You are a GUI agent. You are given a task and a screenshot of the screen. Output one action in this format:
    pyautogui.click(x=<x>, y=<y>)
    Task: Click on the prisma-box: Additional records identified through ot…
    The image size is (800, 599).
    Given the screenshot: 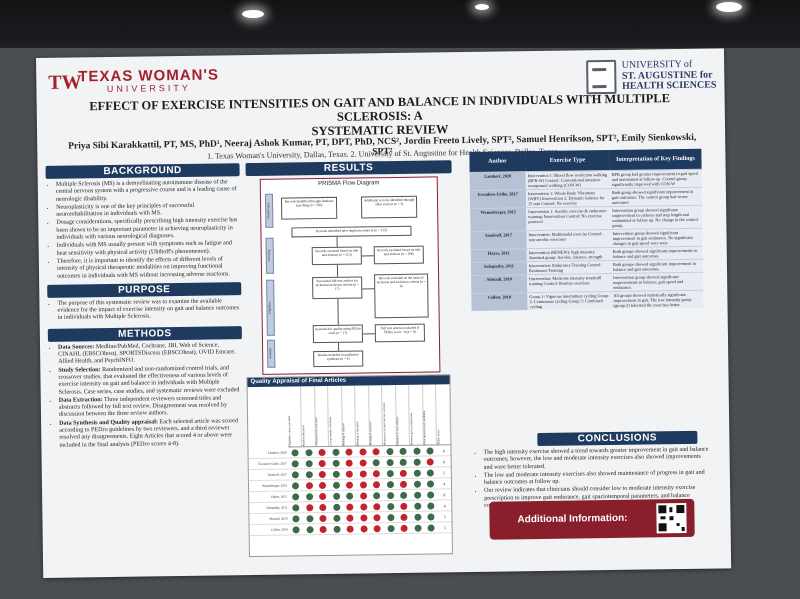 What is the action you would take?
    pyautogui.click(x=389, y=207)
    